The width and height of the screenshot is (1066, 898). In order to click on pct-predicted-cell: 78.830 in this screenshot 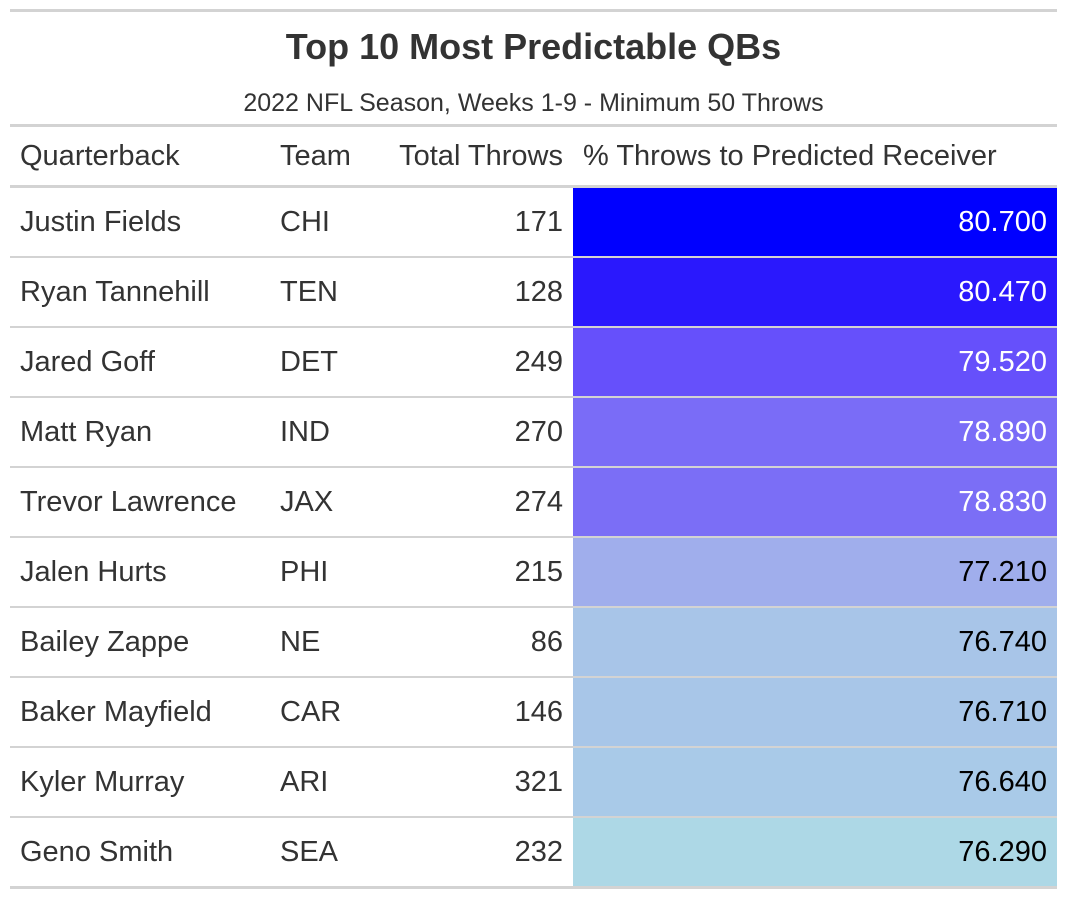, I will do `click(815, 501)`.